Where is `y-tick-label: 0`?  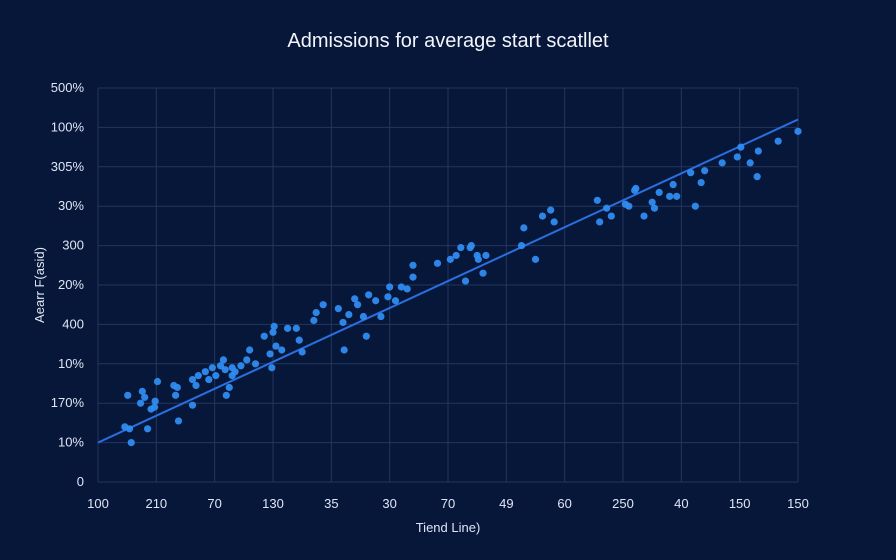
y-tick-label: 0 is located at coordinates (80, 481).